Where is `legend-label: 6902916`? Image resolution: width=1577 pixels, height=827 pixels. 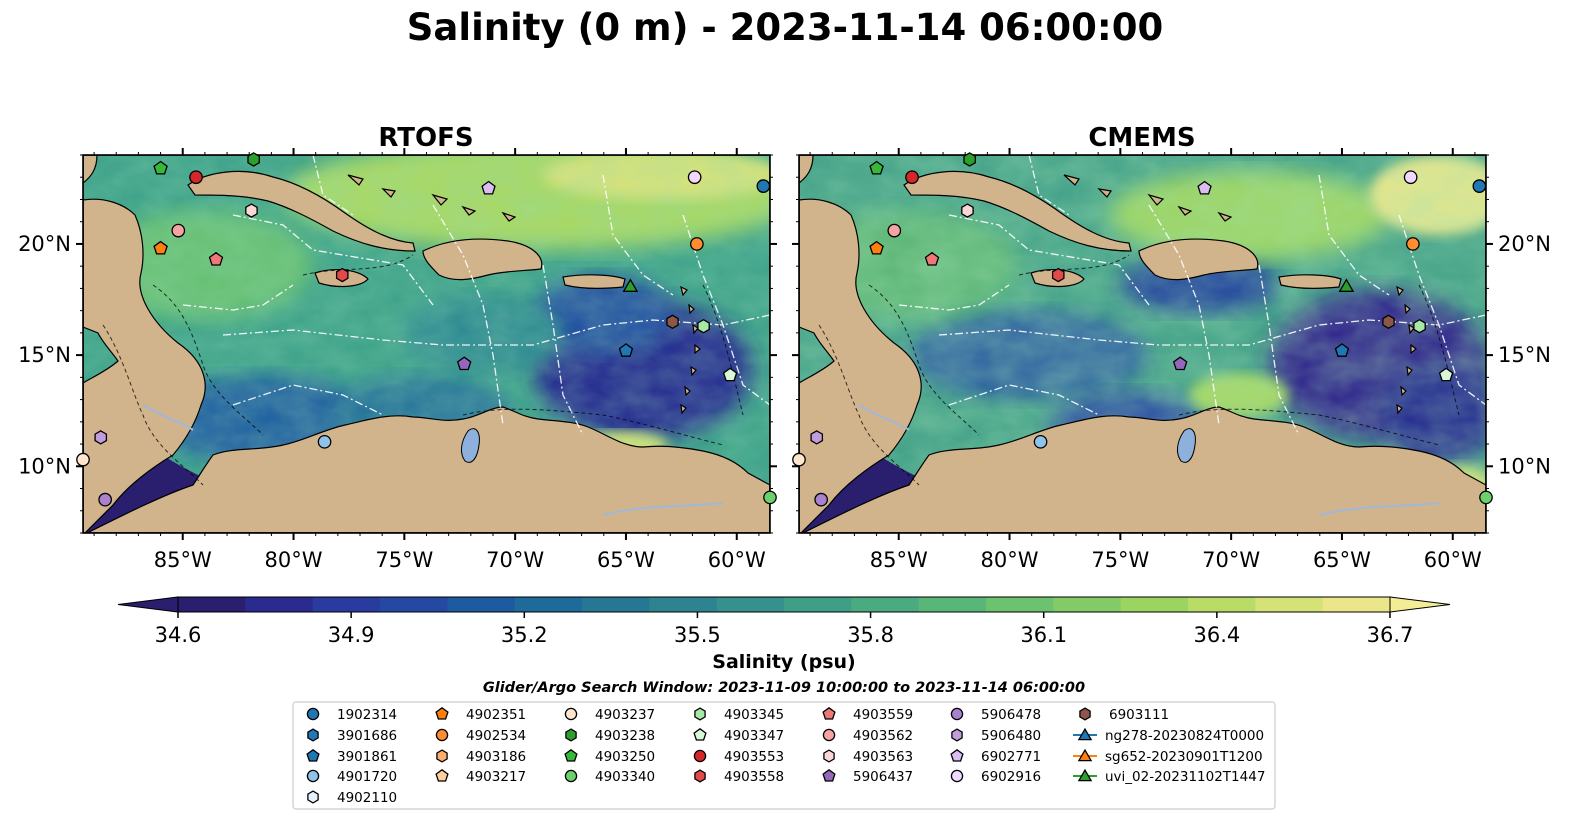 legend-label: 6902916 is located at coordinates (1011, 777).